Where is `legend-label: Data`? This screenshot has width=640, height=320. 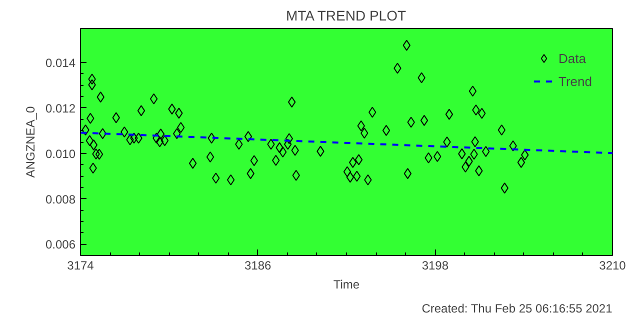
legend-label: Data is located at coordinates (572, 58).